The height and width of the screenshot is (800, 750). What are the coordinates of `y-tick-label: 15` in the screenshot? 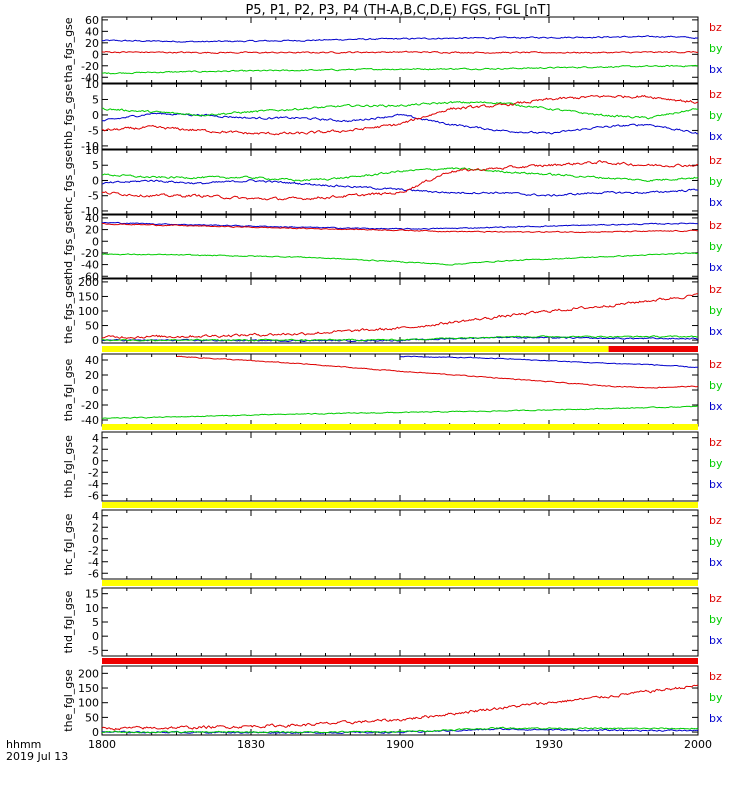 It's located at (92, 594).